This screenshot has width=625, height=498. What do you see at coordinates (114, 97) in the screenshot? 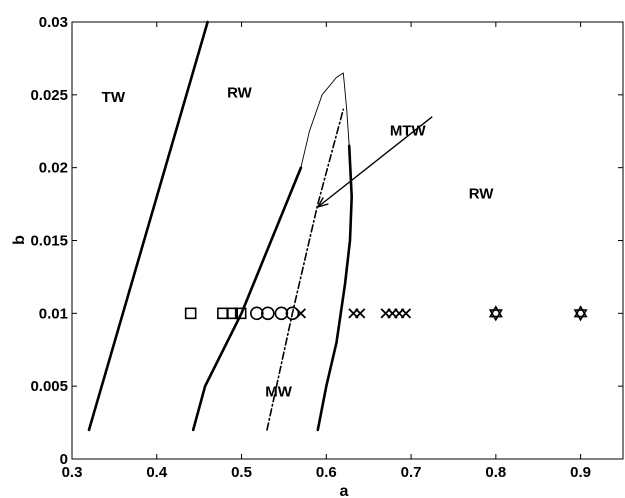
I see `region-label: TW` at bounding box center [114, 97].